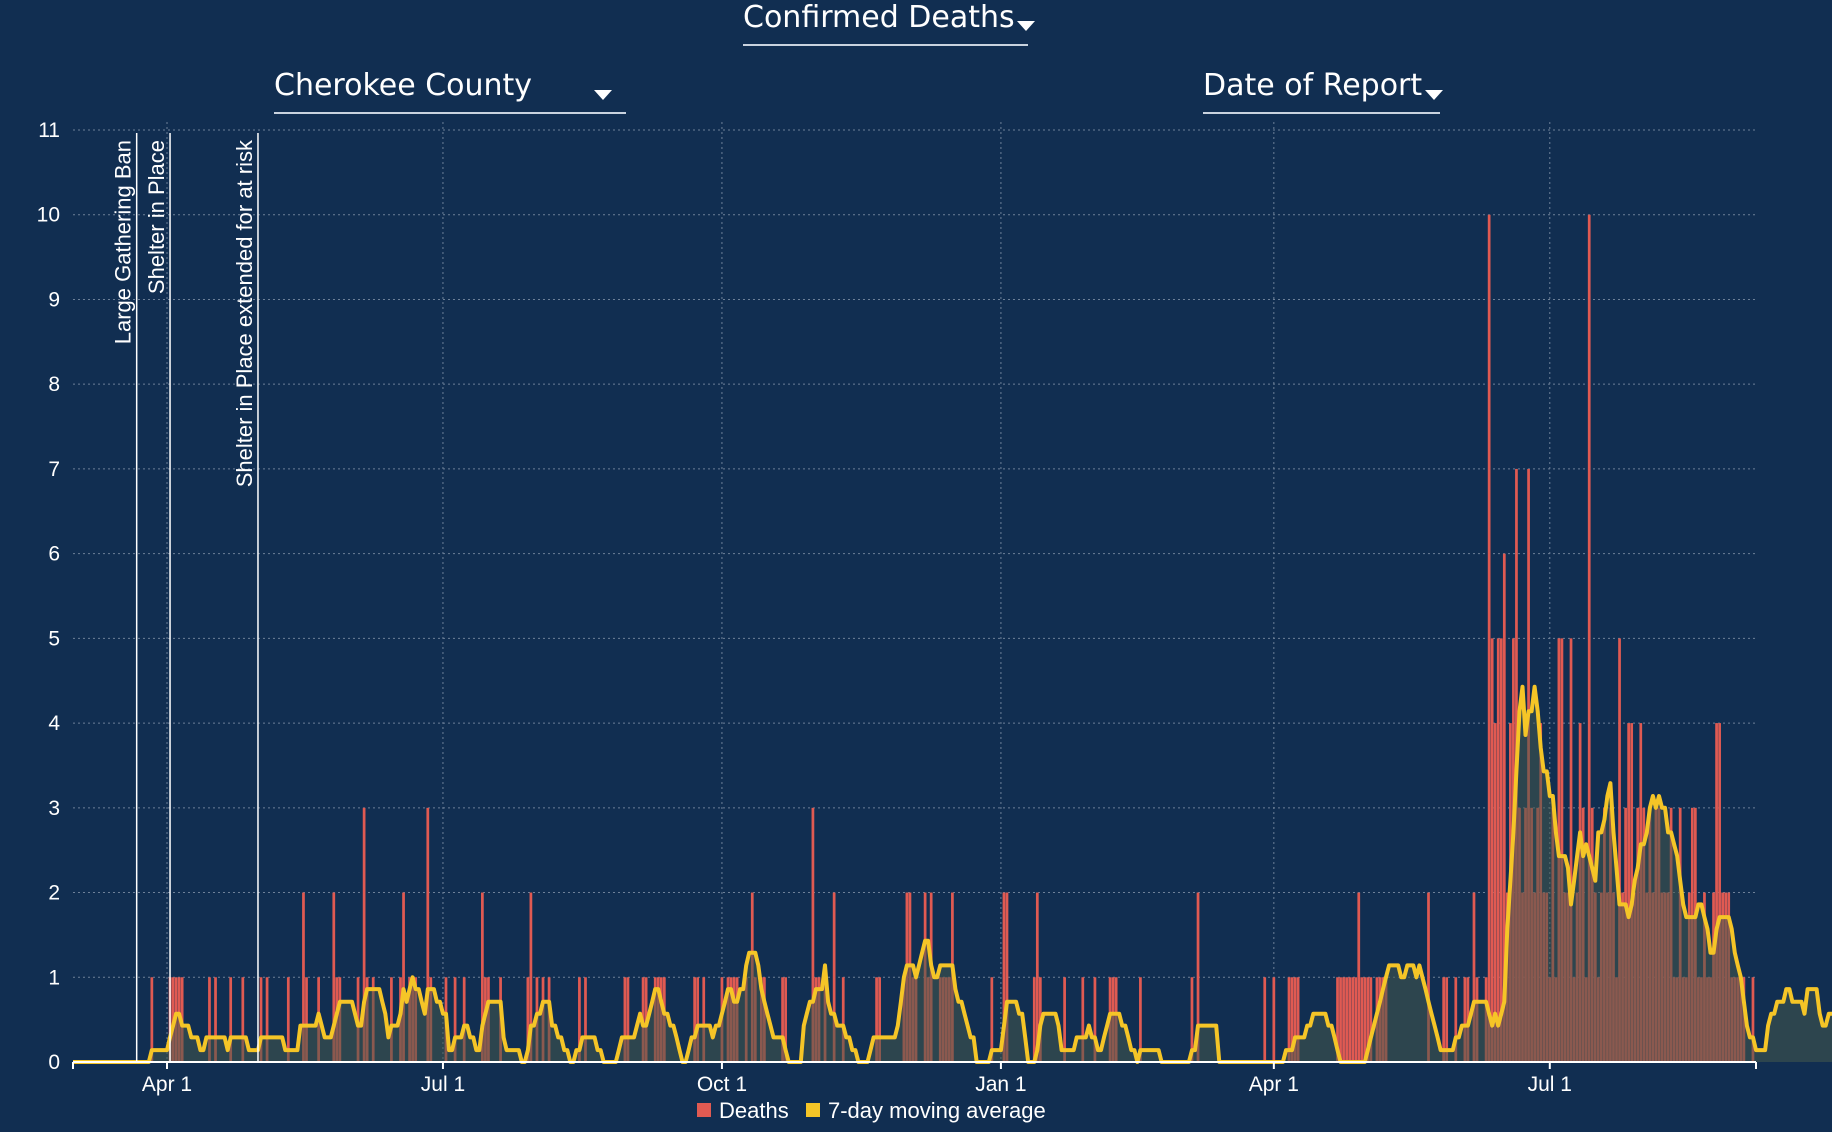 This screenshot has height=1132, width=1832. I want to click on metric-select-value: Confirmed Deaths, so click(879, 17).